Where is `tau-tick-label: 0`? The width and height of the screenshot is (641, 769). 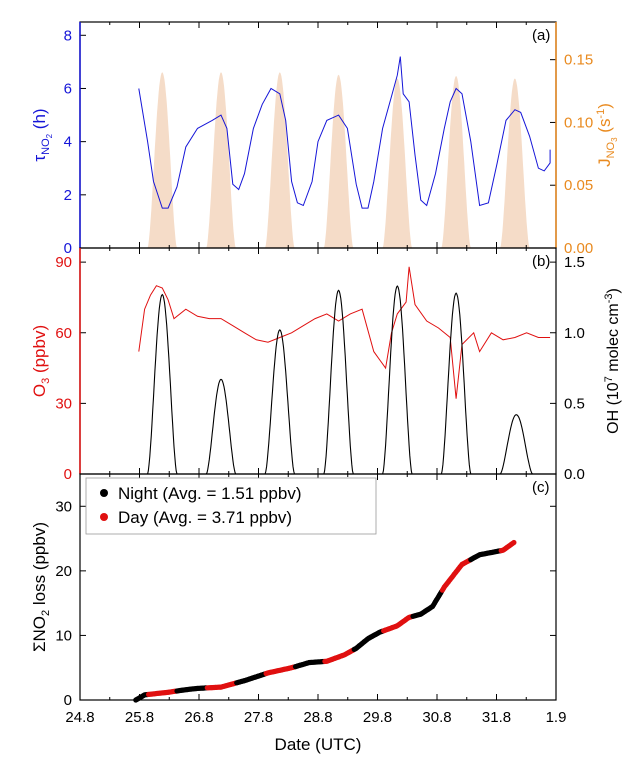 tau-tick-label: 0 is located at coordinates (68, 248).